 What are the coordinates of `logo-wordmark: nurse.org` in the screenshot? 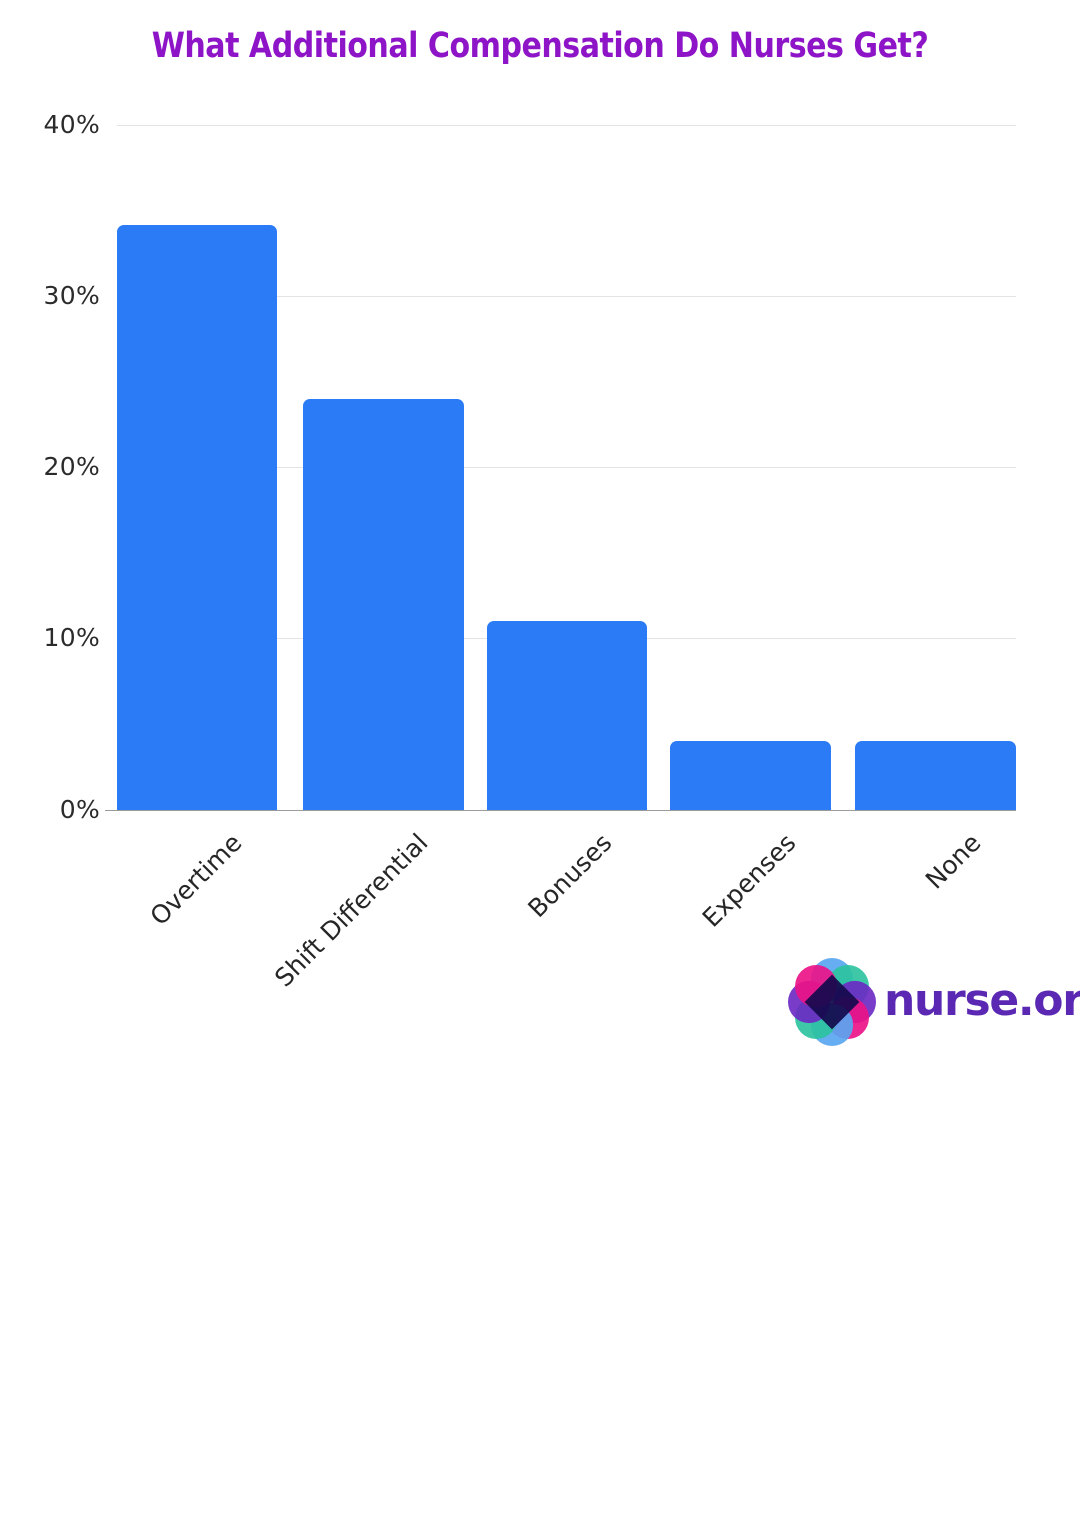 It's located at (982, 1000).